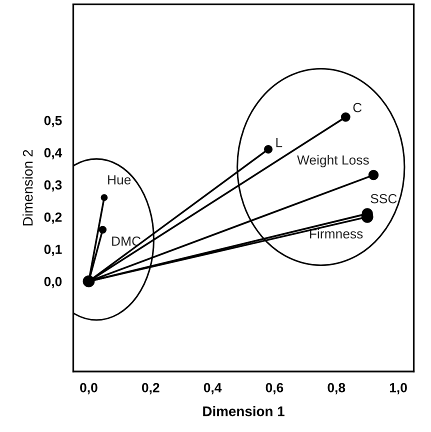 The image size is (431, 432). What do you see at coordinates (53, 282) in the screenshot?
I see `y-tick-label: 0,0` at bounding box center [53, 282].